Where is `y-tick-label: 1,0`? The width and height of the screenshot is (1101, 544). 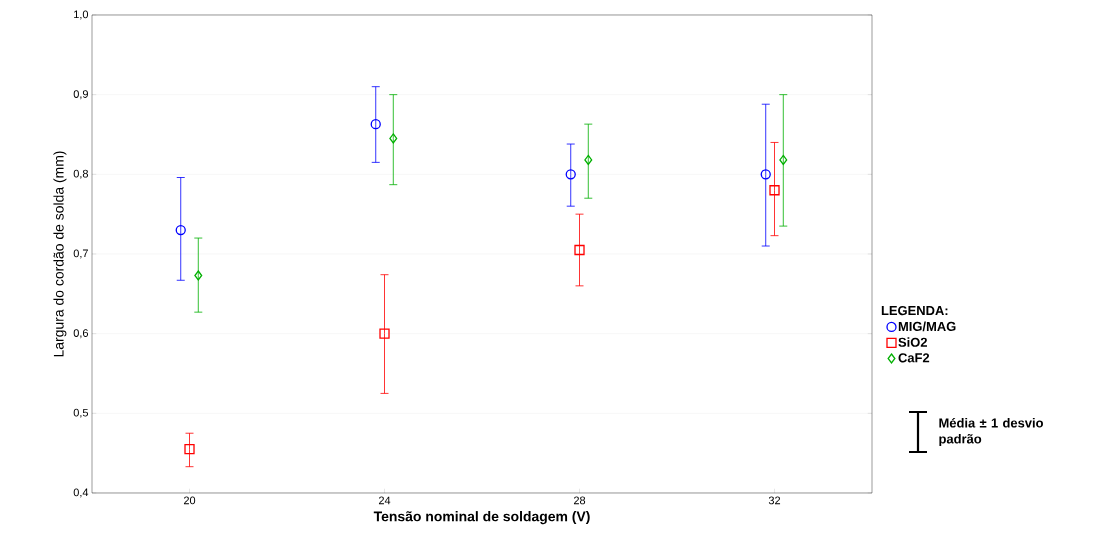 y-tick-label: 1,0 is located at coordinates (81, 15).